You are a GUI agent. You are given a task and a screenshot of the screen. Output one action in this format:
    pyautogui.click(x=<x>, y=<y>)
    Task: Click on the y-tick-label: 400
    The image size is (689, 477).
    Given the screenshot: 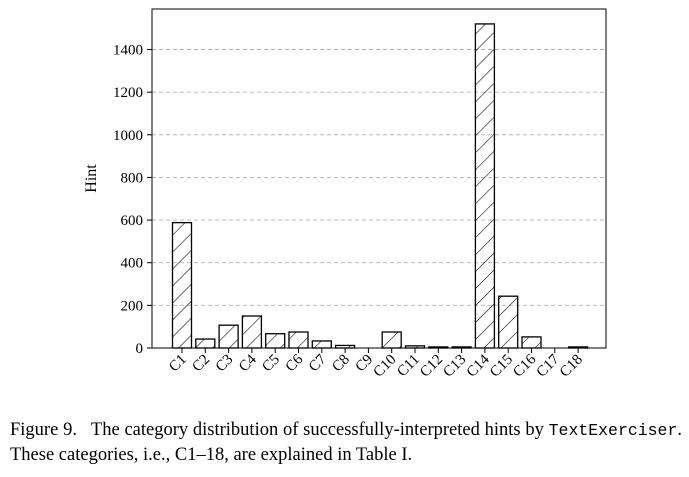 What is the action you would take?
    pyautogui.click(x=132, y=264)
    